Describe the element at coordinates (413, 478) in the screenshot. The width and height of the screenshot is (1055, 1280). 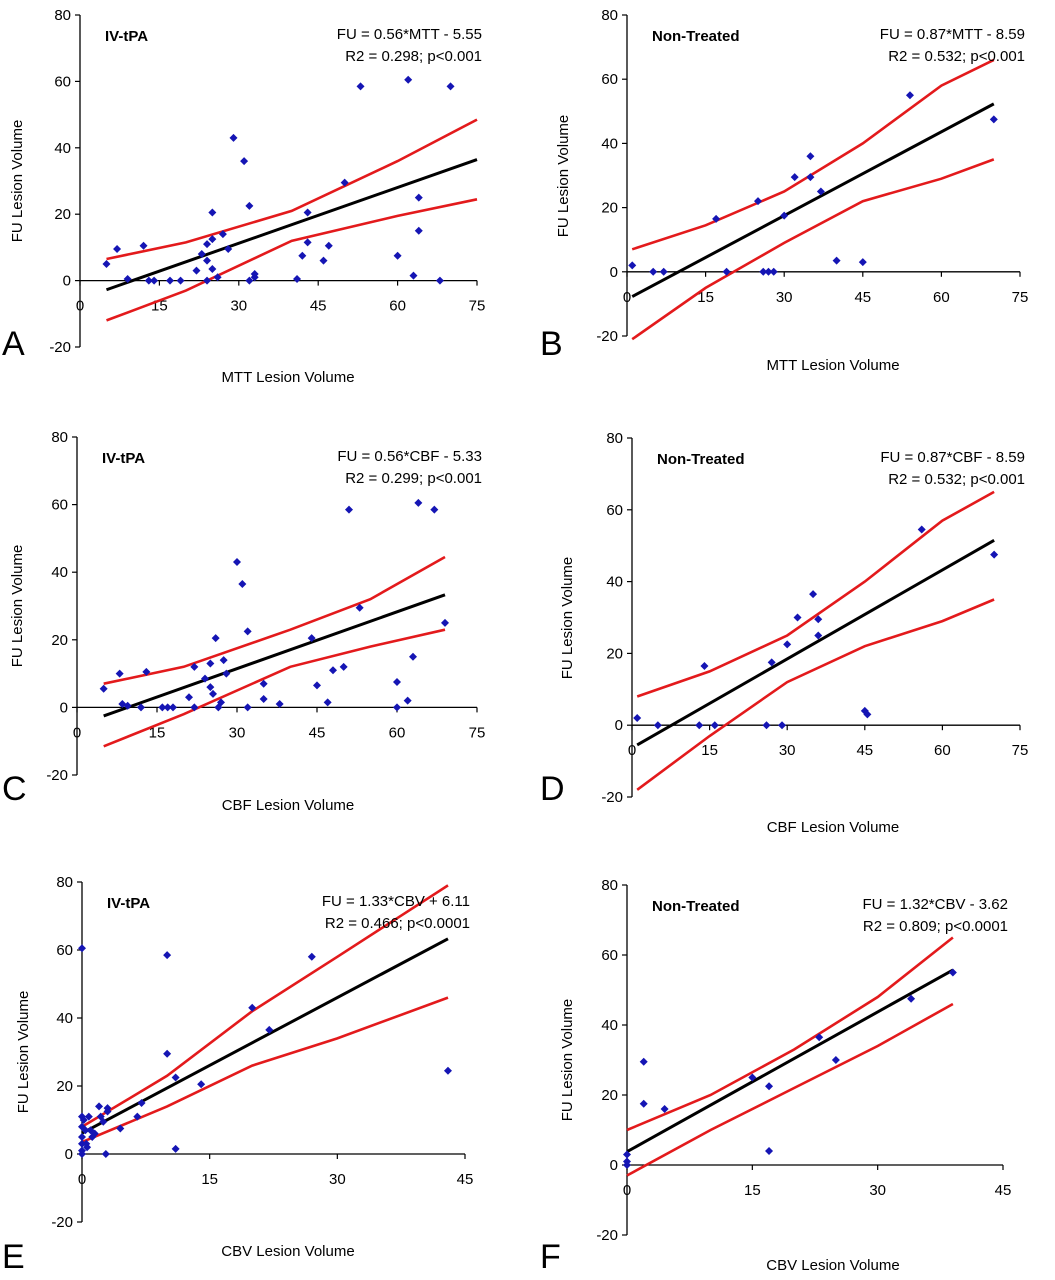
I see `regression-stats: R2 = 0.299; p<0.001` at that location.